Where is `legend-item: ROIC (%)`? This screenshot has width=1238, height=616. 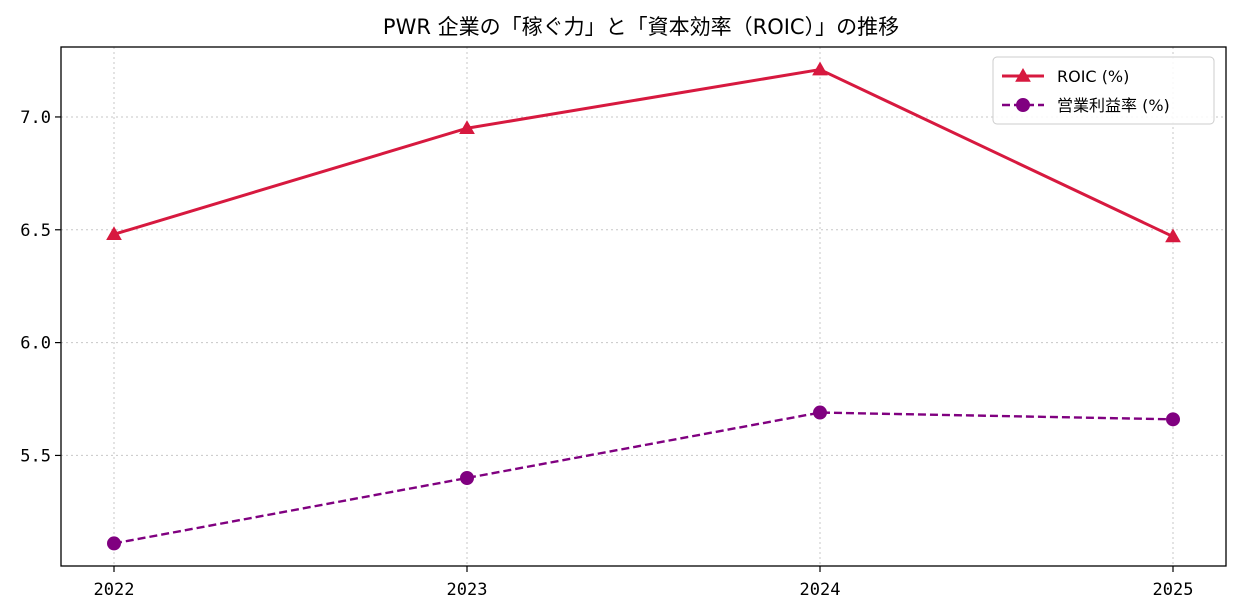 legend-item: ROIC (%) is located at coordinates (1065, 76).